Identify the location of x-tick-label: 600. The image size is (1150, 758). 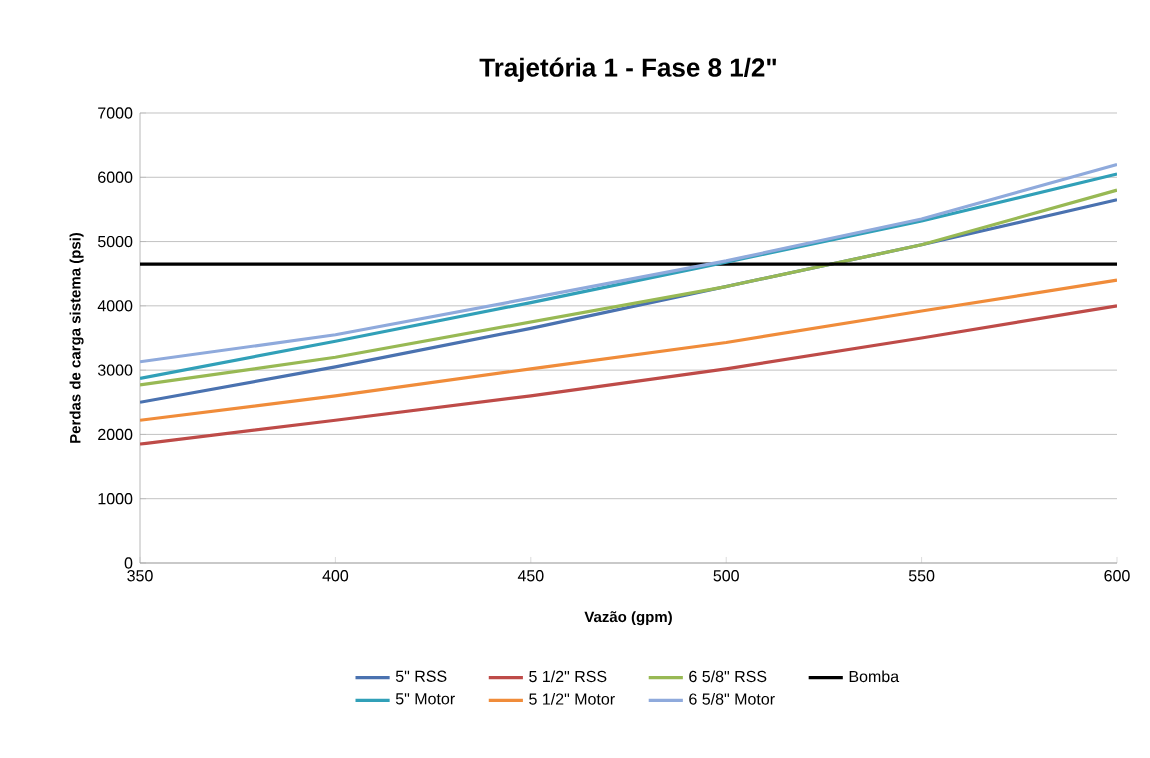
(1117, 576).